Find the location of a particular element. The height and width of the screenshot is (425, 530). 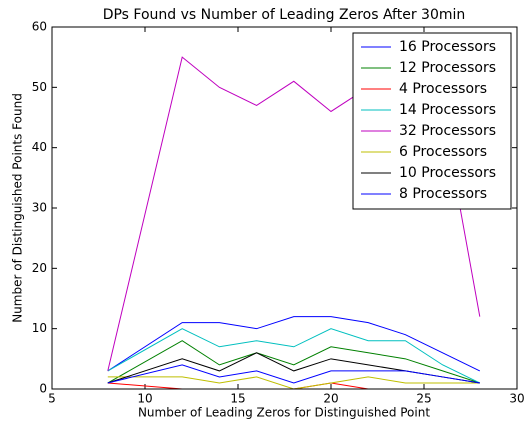

y-tick-label: 10 is located at coordinates (39, 328).